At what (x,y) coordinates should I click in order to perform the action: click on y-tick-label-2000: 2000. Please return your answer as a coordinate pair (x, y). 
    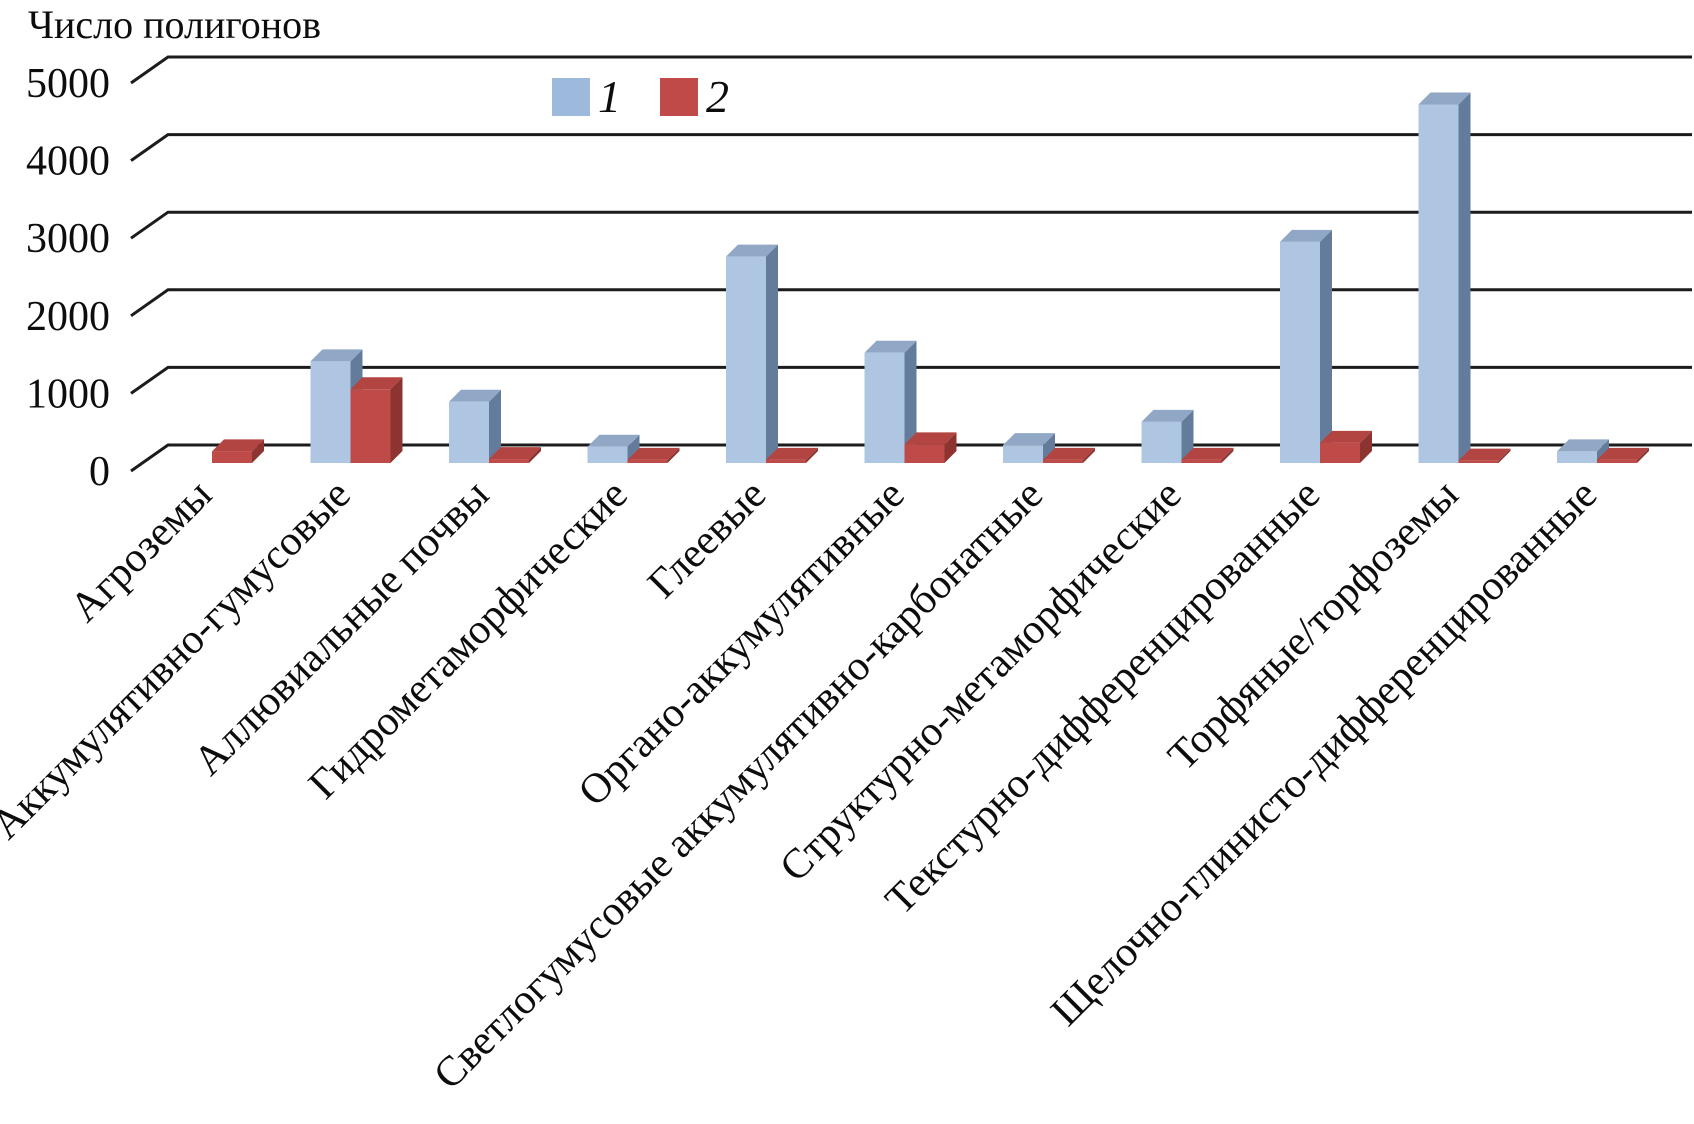
    Looking at the image, I should click on (68, 317).